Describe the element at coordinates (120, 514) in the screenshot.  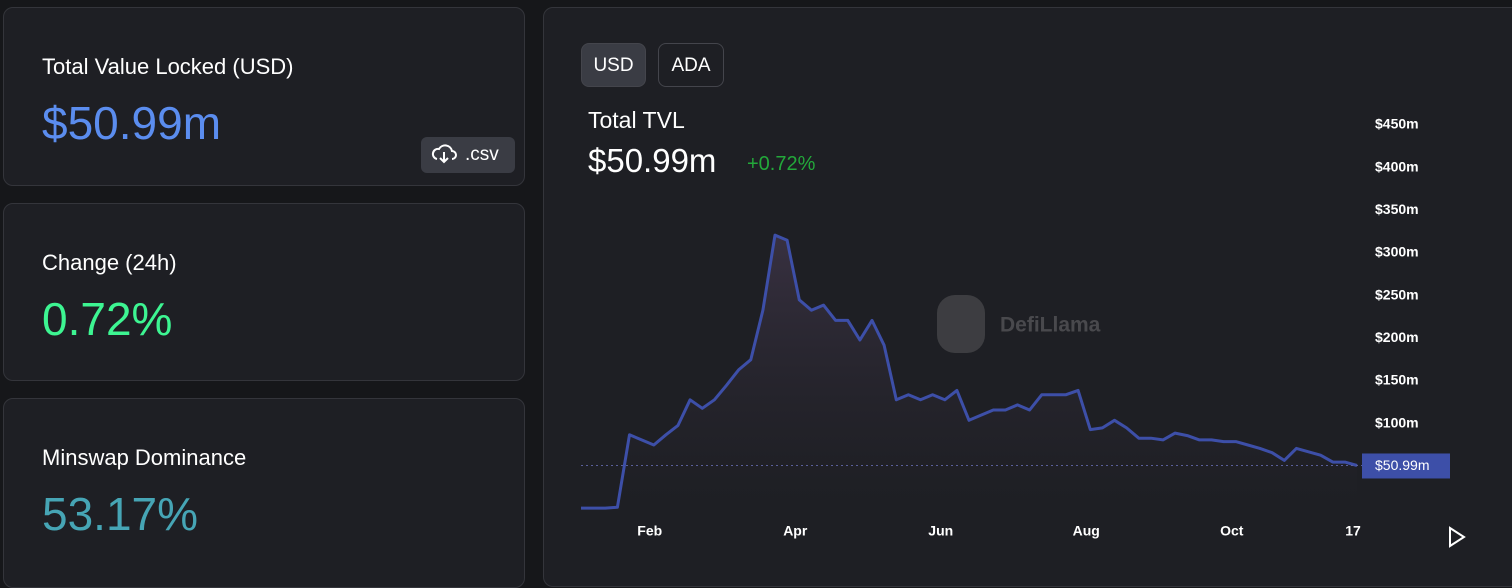
I see `card-value: 53.17%` at that location.